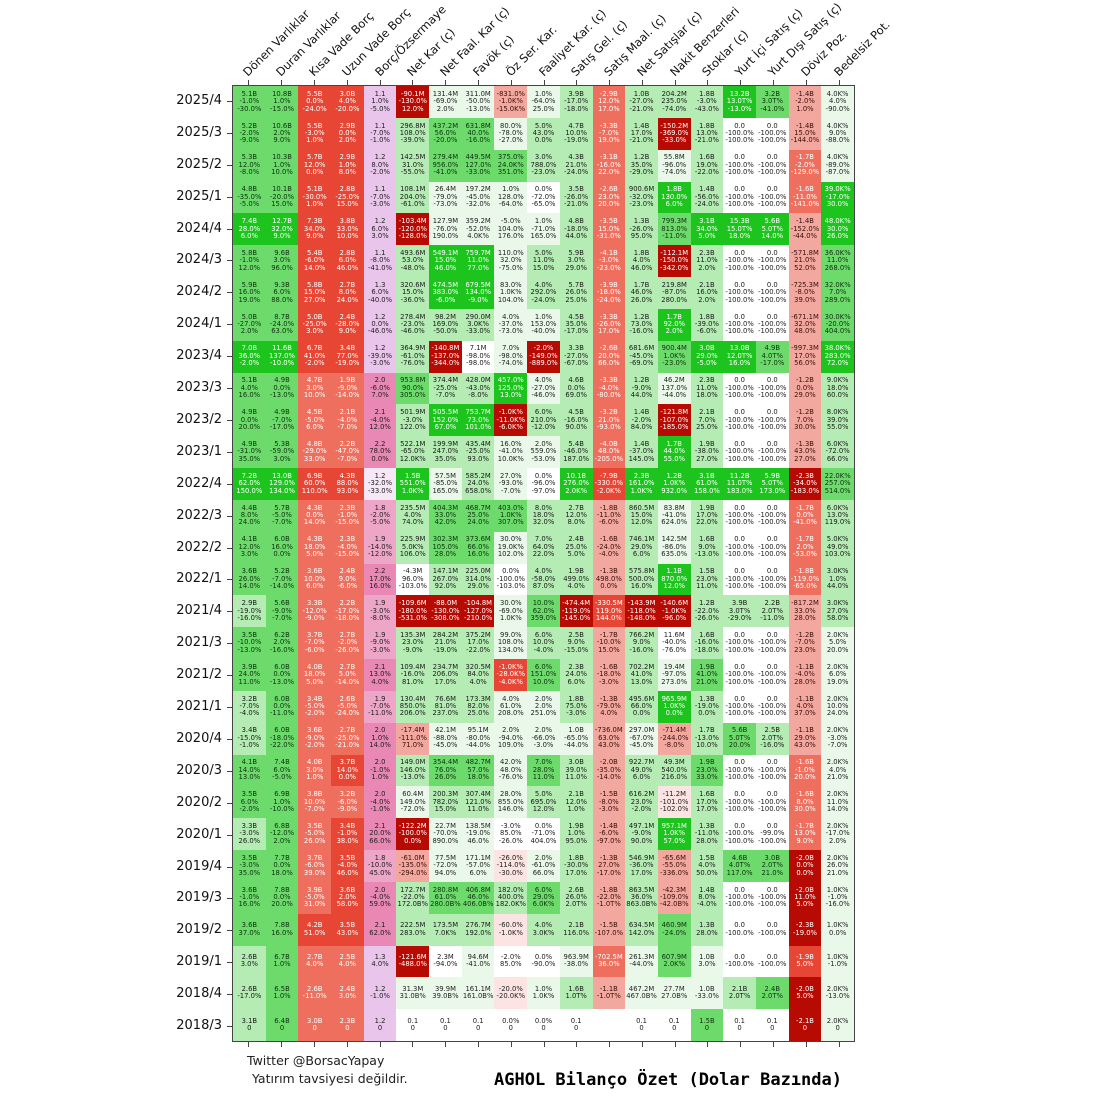 The width and height of the screenshot is (1100, 1100). I want to click on heatmap-cell-2022-1-col15: 1.5B 23.0% 11.0%, so click(707, 579).